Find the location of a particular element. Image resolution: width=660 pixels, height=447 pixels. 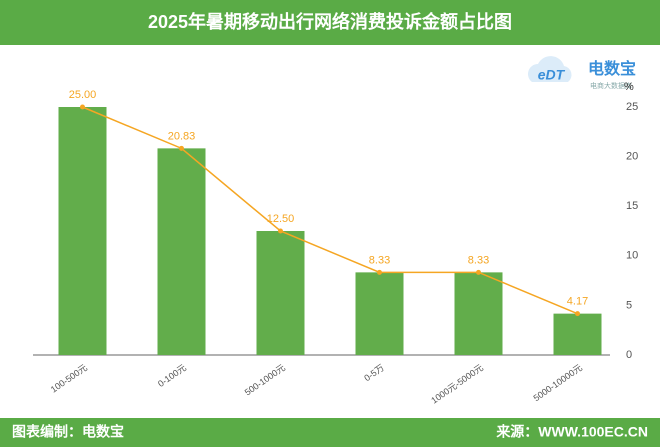

y-tick-label: 25 is located at coordinates (632, 107).